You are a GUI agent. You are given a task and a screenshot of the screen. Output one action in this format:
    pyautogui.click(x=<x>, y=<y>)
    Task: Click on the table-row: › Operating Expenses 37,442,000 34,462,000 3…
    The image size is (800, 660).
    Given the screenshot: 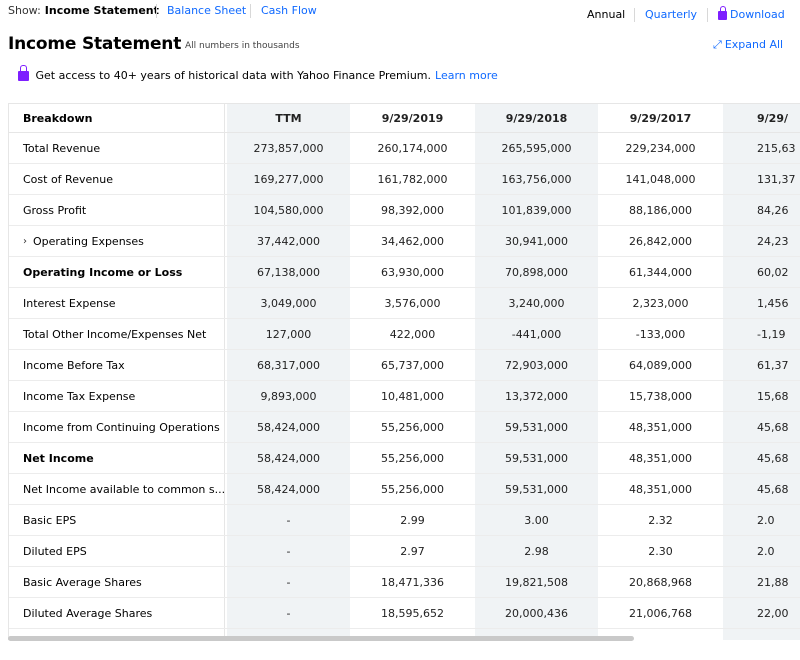 What is the action you would take?
    pyautogui.click(x=404, y=241)
    